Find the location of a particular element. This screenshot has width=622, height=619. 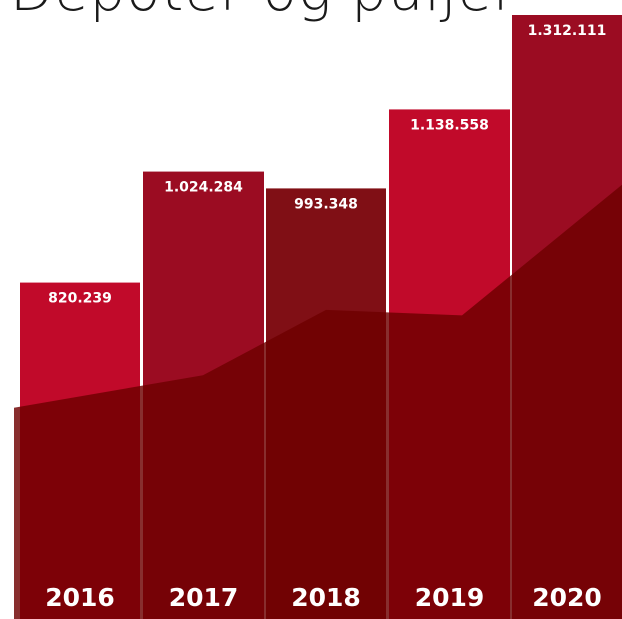

year-label-2018: 2018 is located at coordinates (326, 597).